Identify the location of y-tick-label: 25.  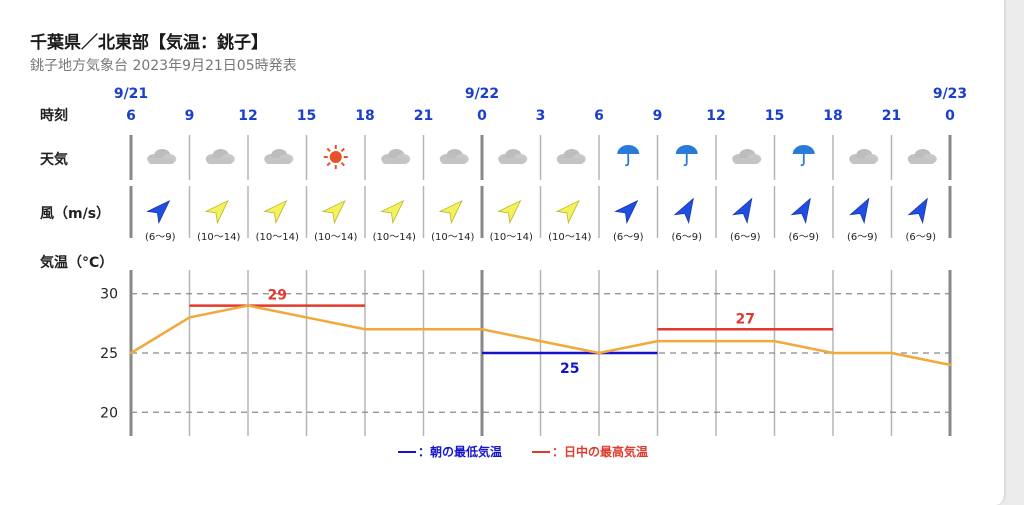
(109, 354).